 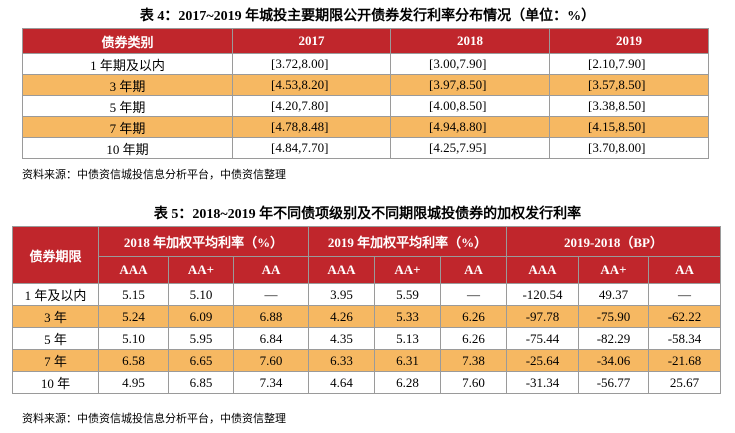 I want to click on cell: -21.68, so click(x=684, y=360).